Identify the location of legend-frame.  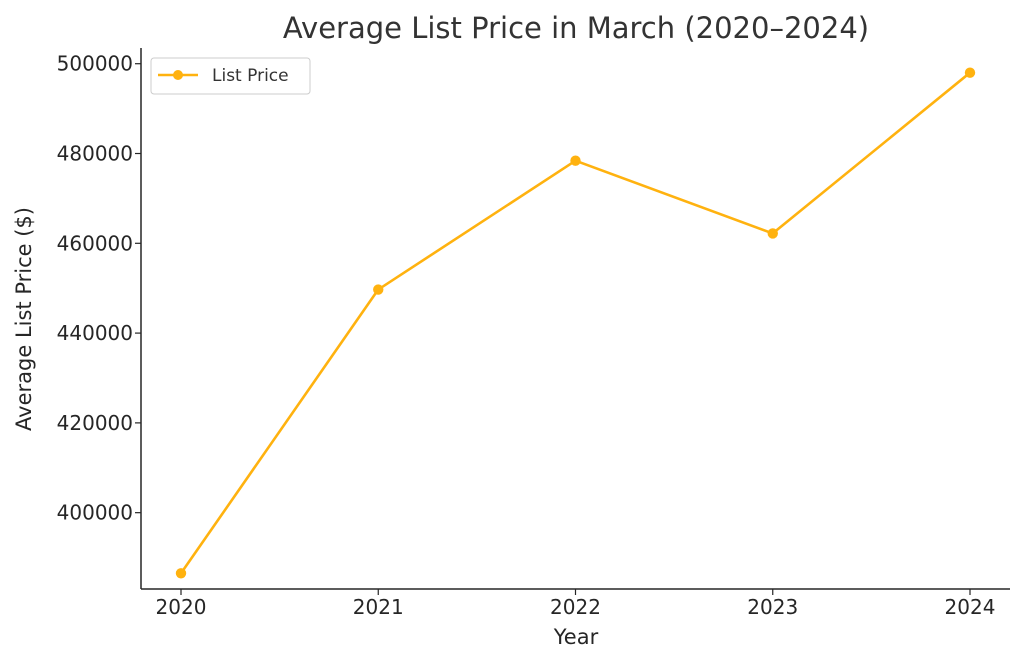
(230, 76).